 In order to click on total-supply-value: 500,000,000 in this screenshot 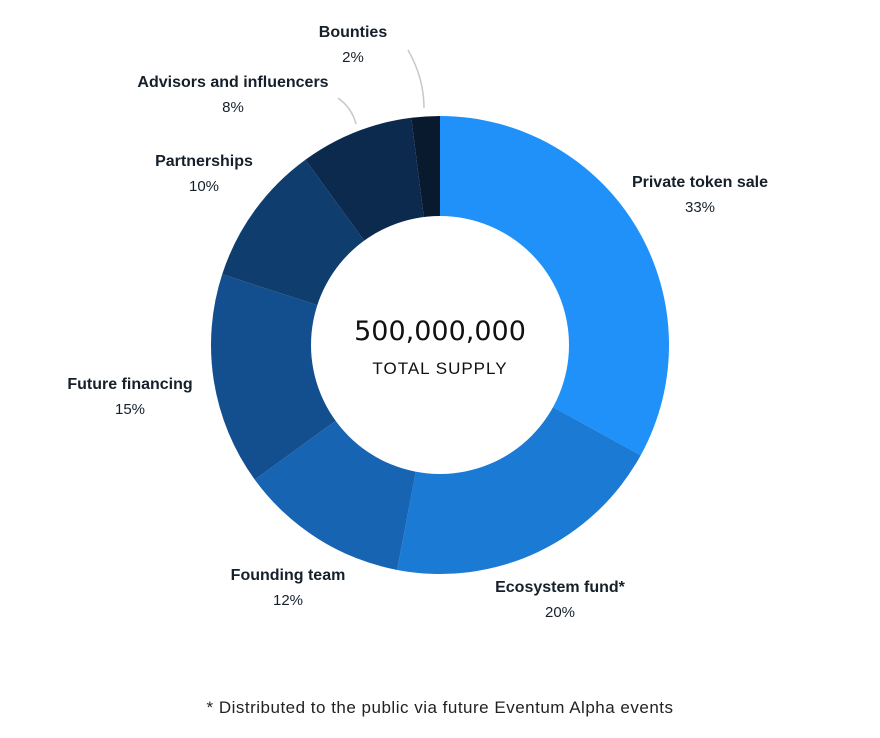, I will do `click(440, 331)`.